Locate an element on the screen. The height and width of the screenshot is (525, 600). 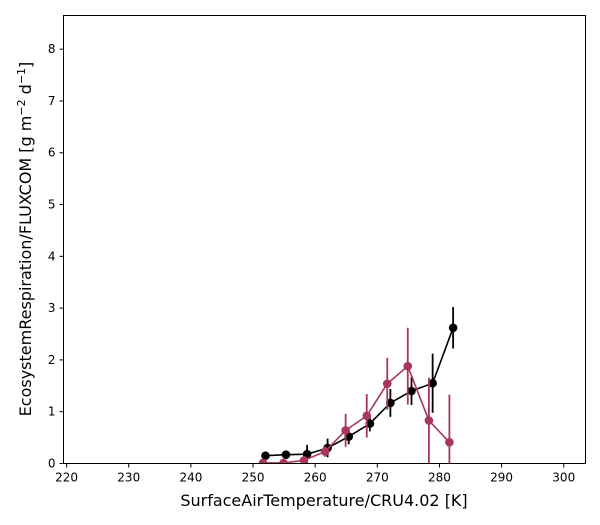
y-axis-label-sup1: −2 is located at coordinates (21, 107).